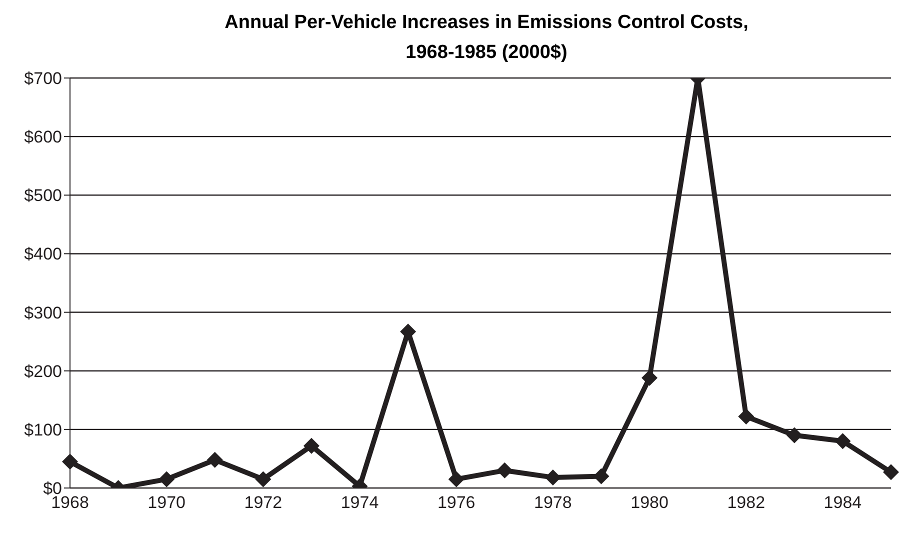 The width and height of the screenshot is (913, 536). Describe the element at coordinates (43, 137) in the screenshot. I see `y-tick-label: $600` at that location.